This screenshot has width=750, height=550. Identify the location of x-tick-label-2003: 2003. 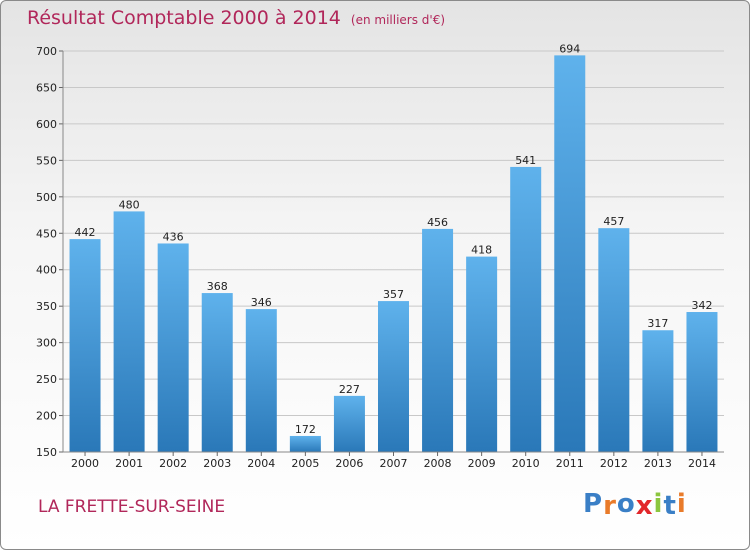
(217, 463).